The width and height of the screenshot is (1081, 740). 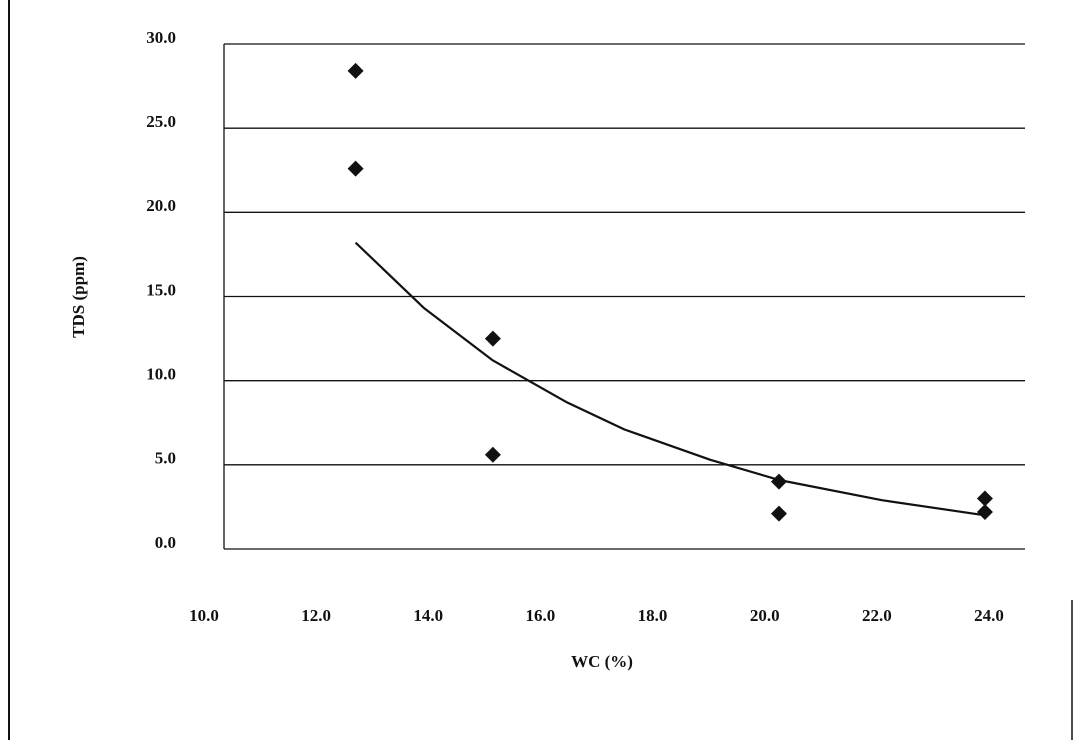 What do you see at coordinates (204, 615) in the screenshot?
I see `x-tick-label: 10.0` at bounding box center [204, 615].